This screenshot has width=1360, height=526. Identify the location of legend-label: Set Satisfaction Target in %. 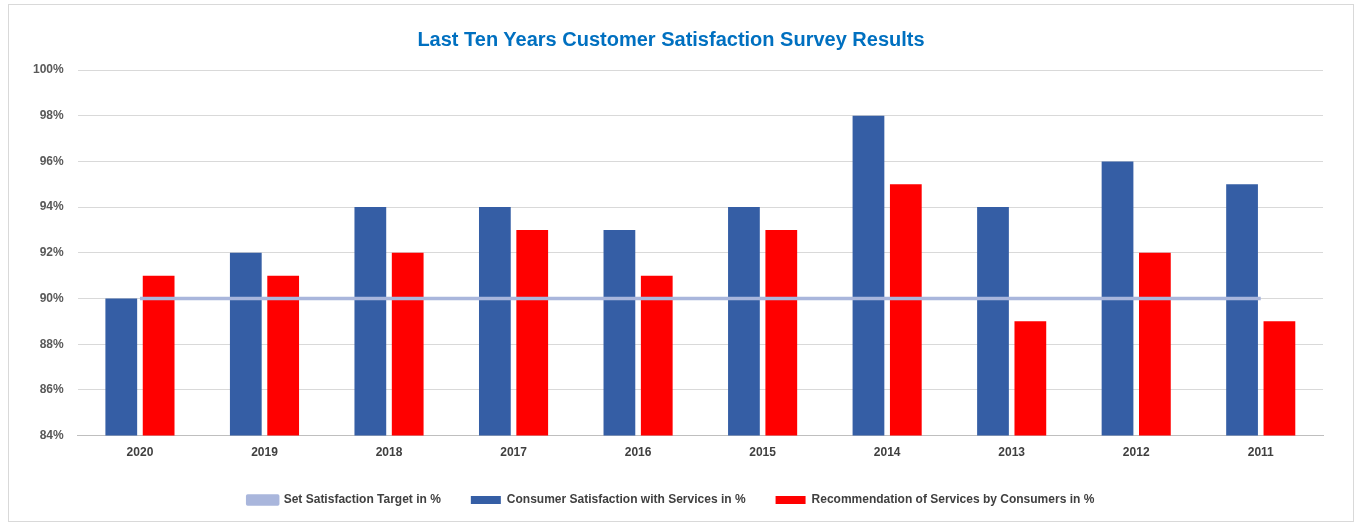
(362, 499).